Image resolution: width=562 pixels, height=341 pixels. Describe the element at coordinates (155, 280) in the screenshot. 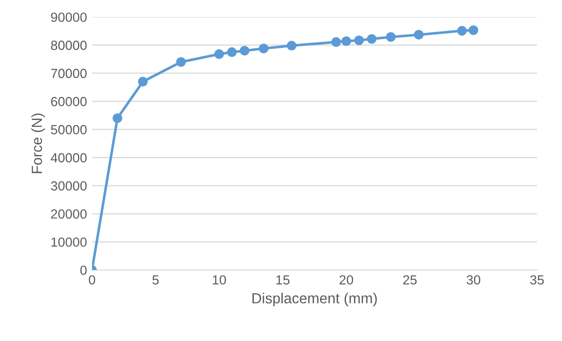

I see `x-tick-label: 5` at that location.